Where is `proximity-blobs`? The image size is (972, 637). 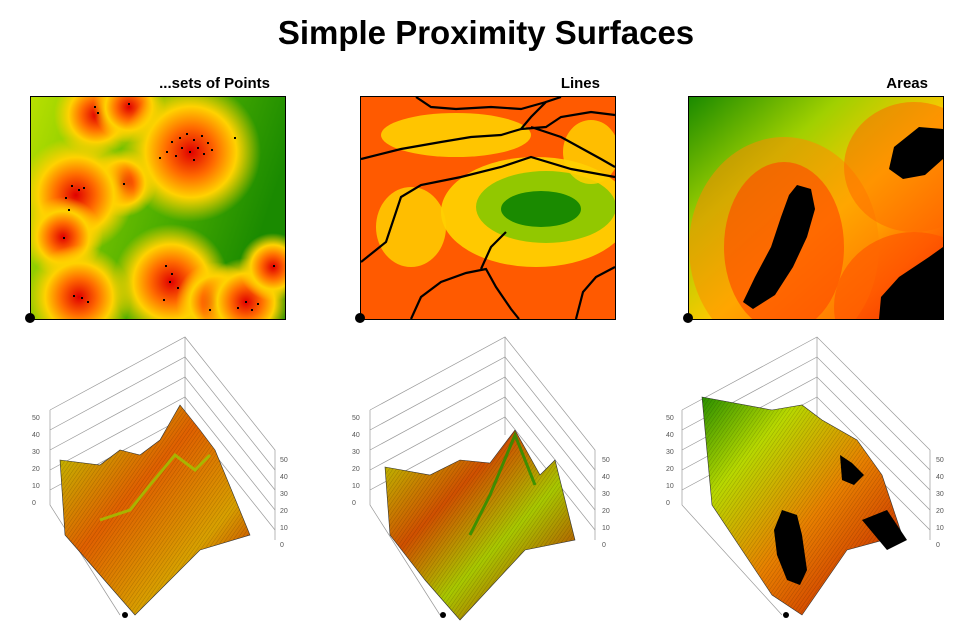
proximity-blobs is located at coordinates (158, 208).